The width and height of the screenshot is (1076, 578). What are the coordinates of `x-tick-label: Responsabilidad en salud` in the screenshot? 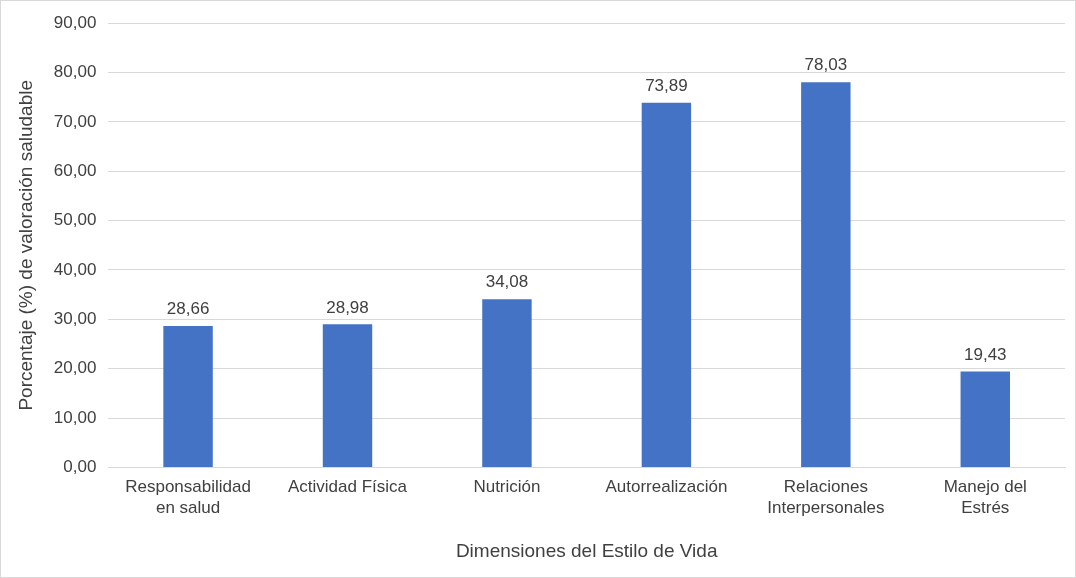 It's located at (188, 497).